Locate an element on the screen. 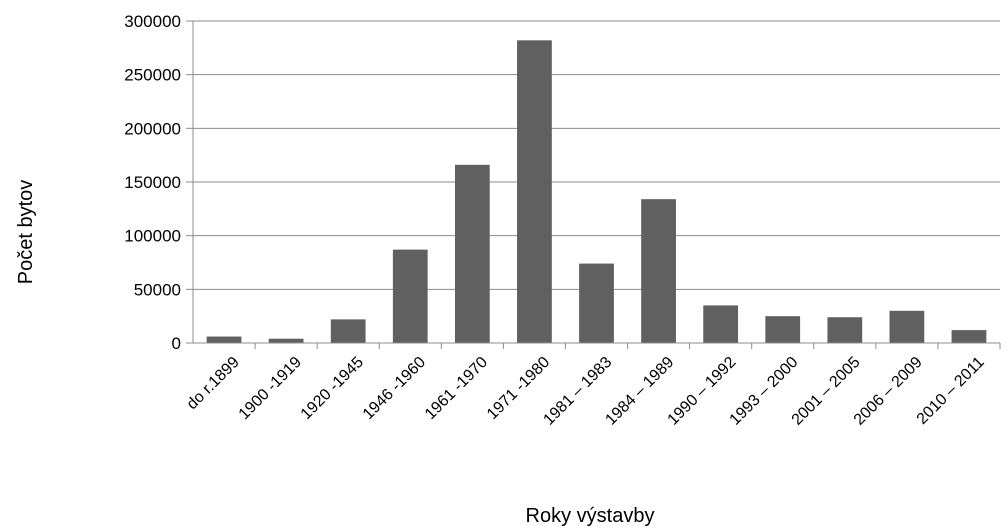 Image resolution: width=1006 pixels, height=531 pixels. y-tick-label: 150000 is located at coordinates (152, 182).